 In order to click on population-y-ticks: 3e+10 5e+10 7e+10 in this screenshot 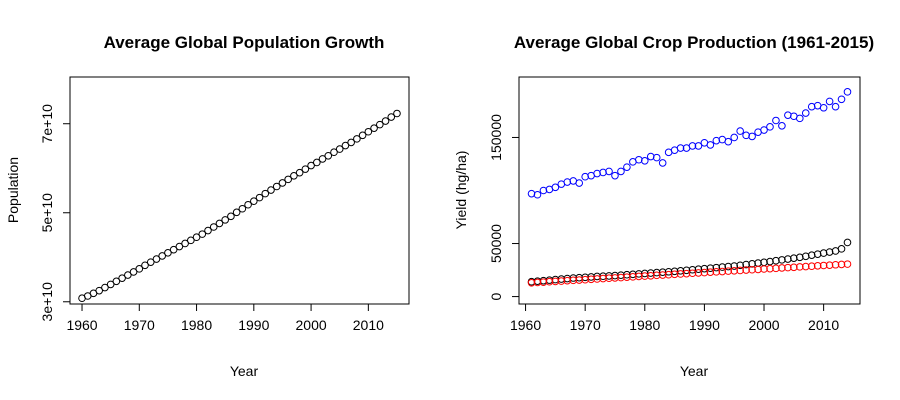, I will do `click(55, 212)`.